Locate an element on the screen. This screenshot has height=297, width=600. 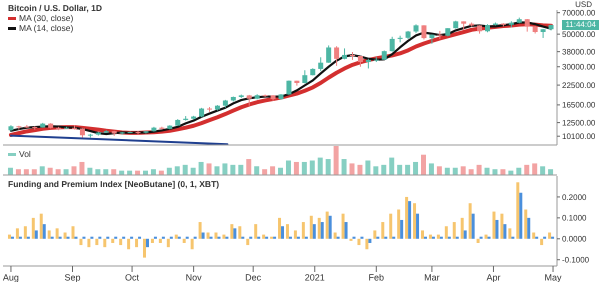
y-tick-label: 0.0000 is located at coordinates (575, 239).